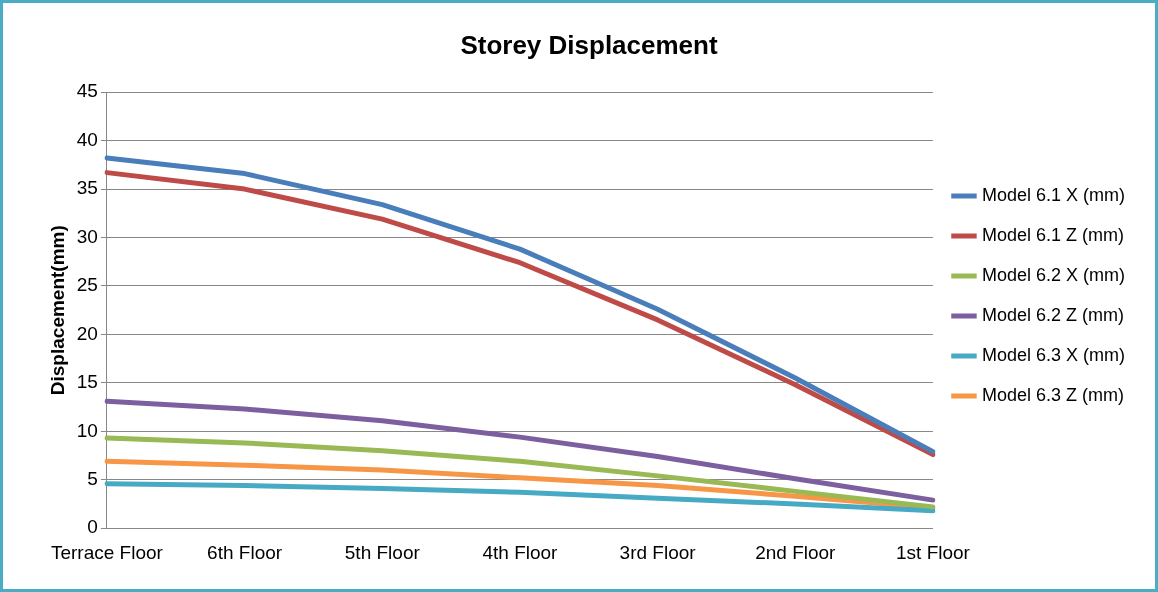  I want to click on x-tick-label: 1st Floor, so click(933, 552).